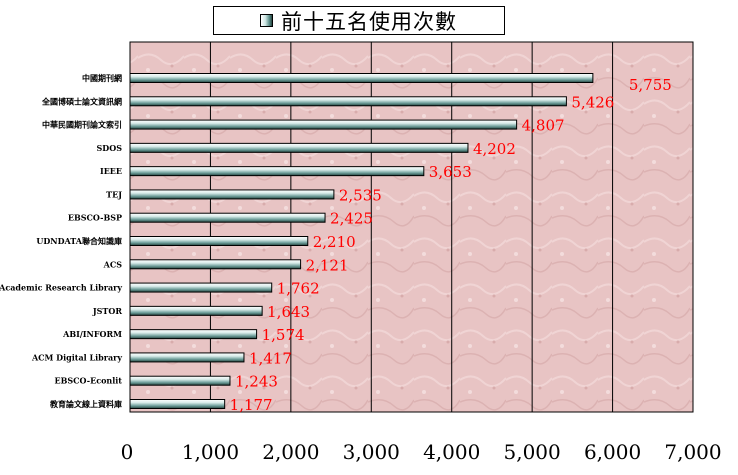 Image resolution: width=738 pixels, height=475 pixels. Describe the element at coordinates (76, 357) in the screenshot. I see `category-label: ACM Digital Library` at that location.